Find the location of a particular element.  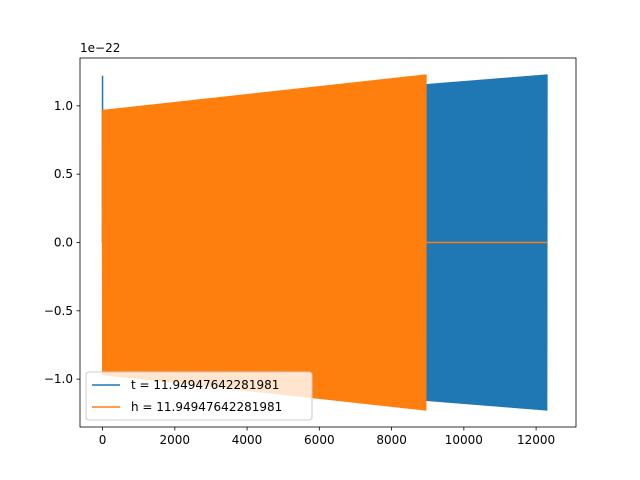

y-tick-label: 0.0 is located at coordinates (63, 243).